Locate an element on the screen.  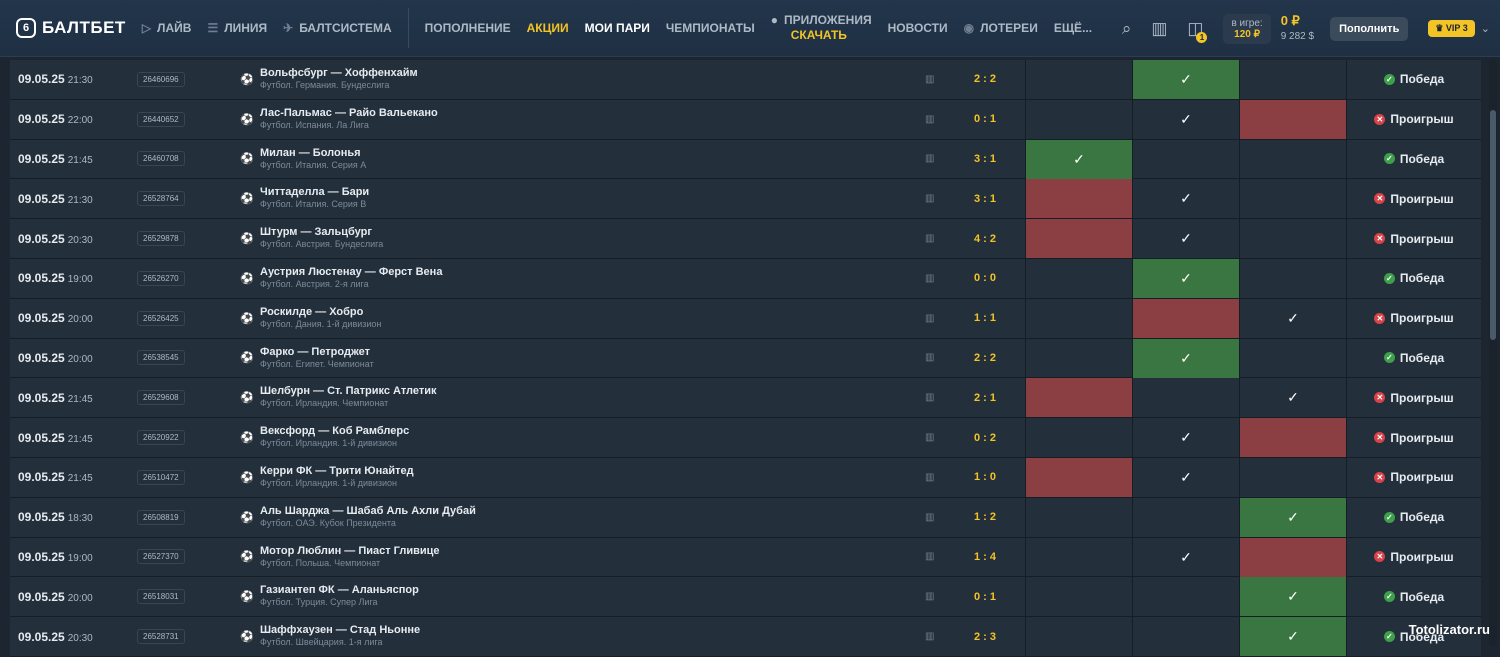
nav-my-bets: МОИ ПАРИ is located at coordinates (617, 28).